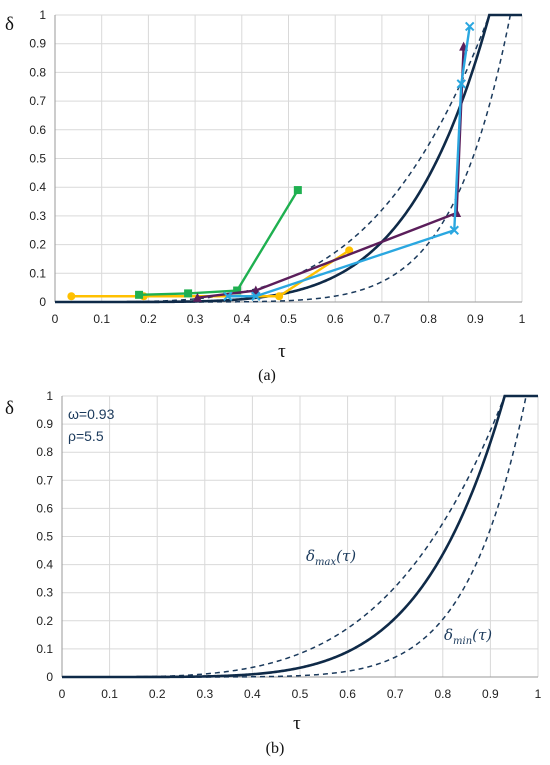  Describe the element at coordinates (448, 635) in the screenshot. I see `delta-min-symbol: δ` at that location.